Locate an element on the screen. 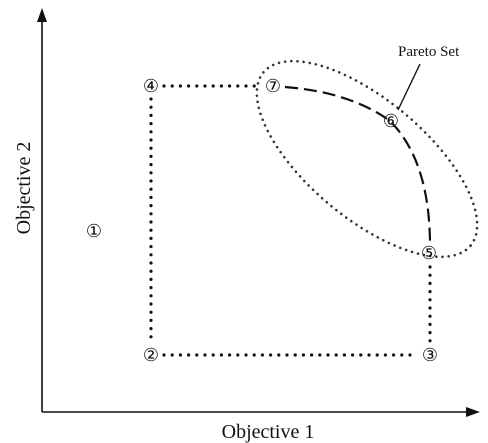  point-6-label: ⑥ is located at coordinates (391, 121).